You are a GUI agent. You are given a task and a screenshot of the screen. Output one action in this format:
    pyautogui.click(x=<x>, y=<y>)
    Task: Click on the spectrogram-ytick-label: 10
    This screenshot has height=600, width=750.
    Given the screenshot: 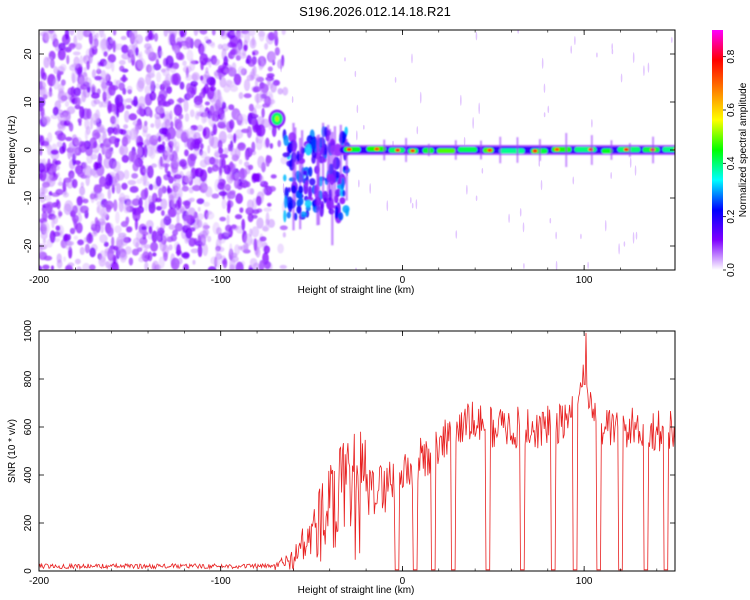 What is the action you would take?
    pyautogui.click(x=28, y=102)
    